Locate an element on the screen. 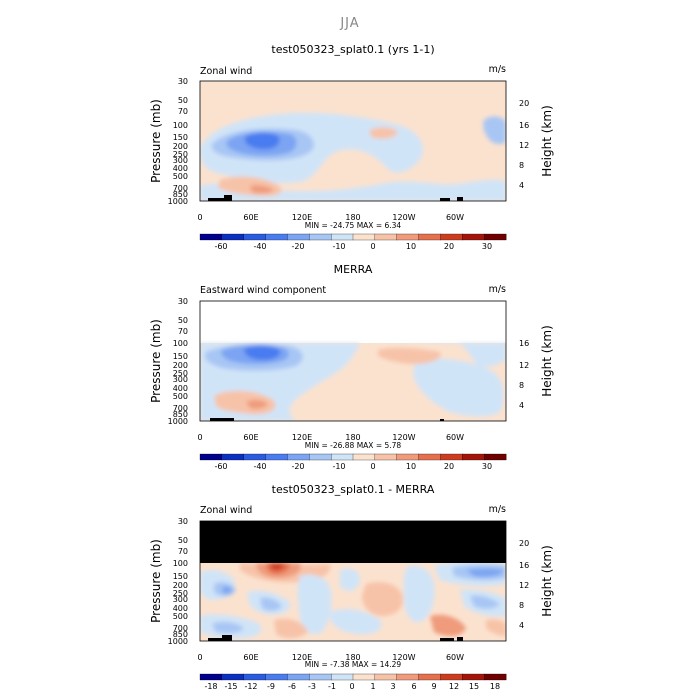 This screenshot has height=700, width=700. colorbar-label: 3 is located at coordinates (392, 686).